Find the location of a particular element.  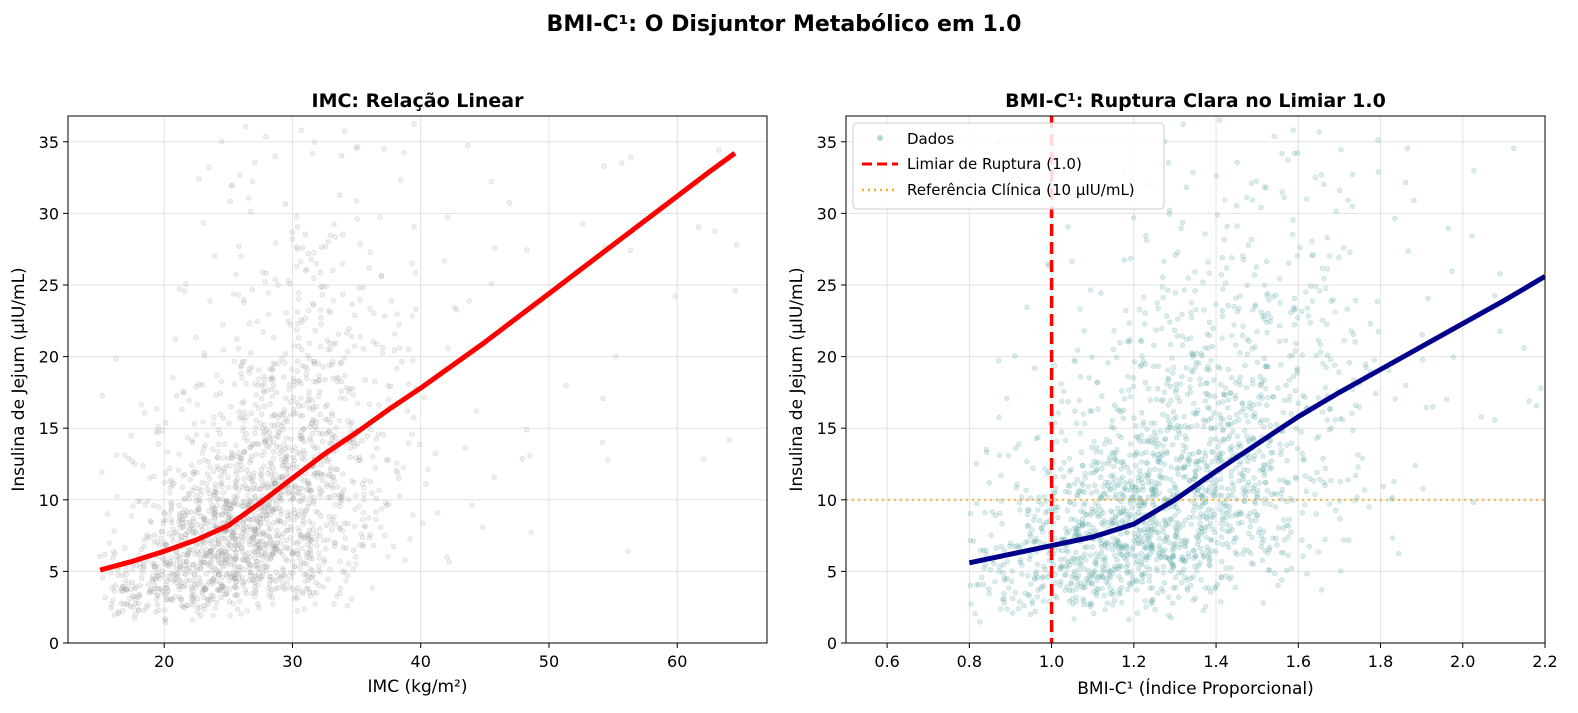

legend-label-dados: Dados is located at coordinates (930, 139).